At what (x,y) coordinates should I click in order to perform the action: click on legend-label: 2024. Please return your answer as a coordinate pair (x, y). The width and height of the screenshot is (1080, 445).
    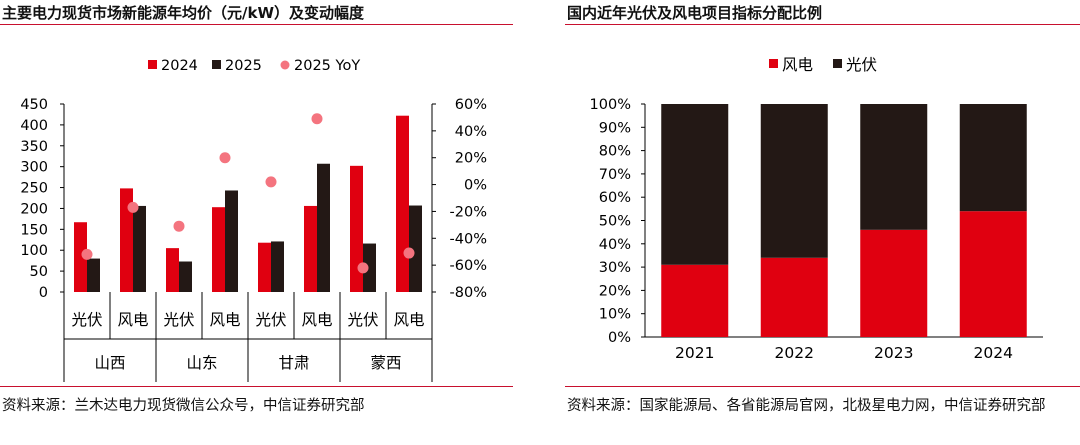
    Looking at the image, I should click on (179, 66).